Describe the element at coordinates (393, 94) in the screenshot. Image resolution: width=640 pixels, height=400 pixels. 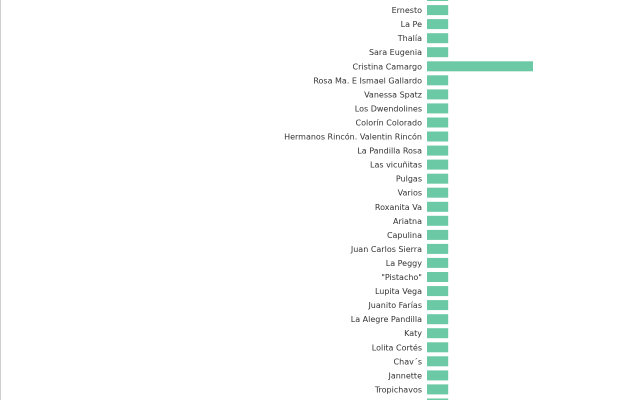
I see `category-label: Vanessa Spatz` at that location.